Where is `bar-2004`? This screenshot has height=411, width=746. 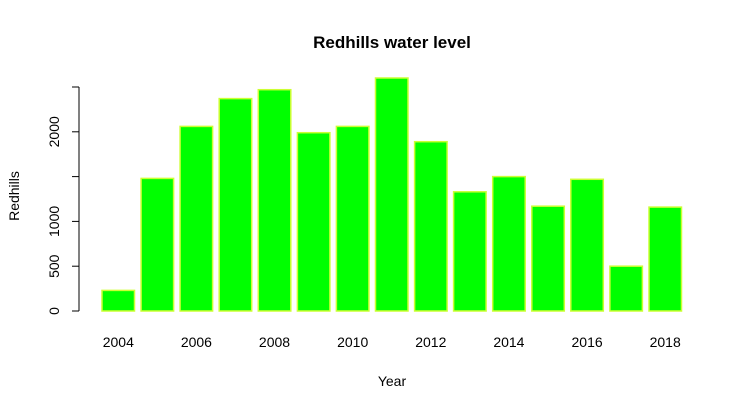 bar-2004 is located at coordinates (118, 300).